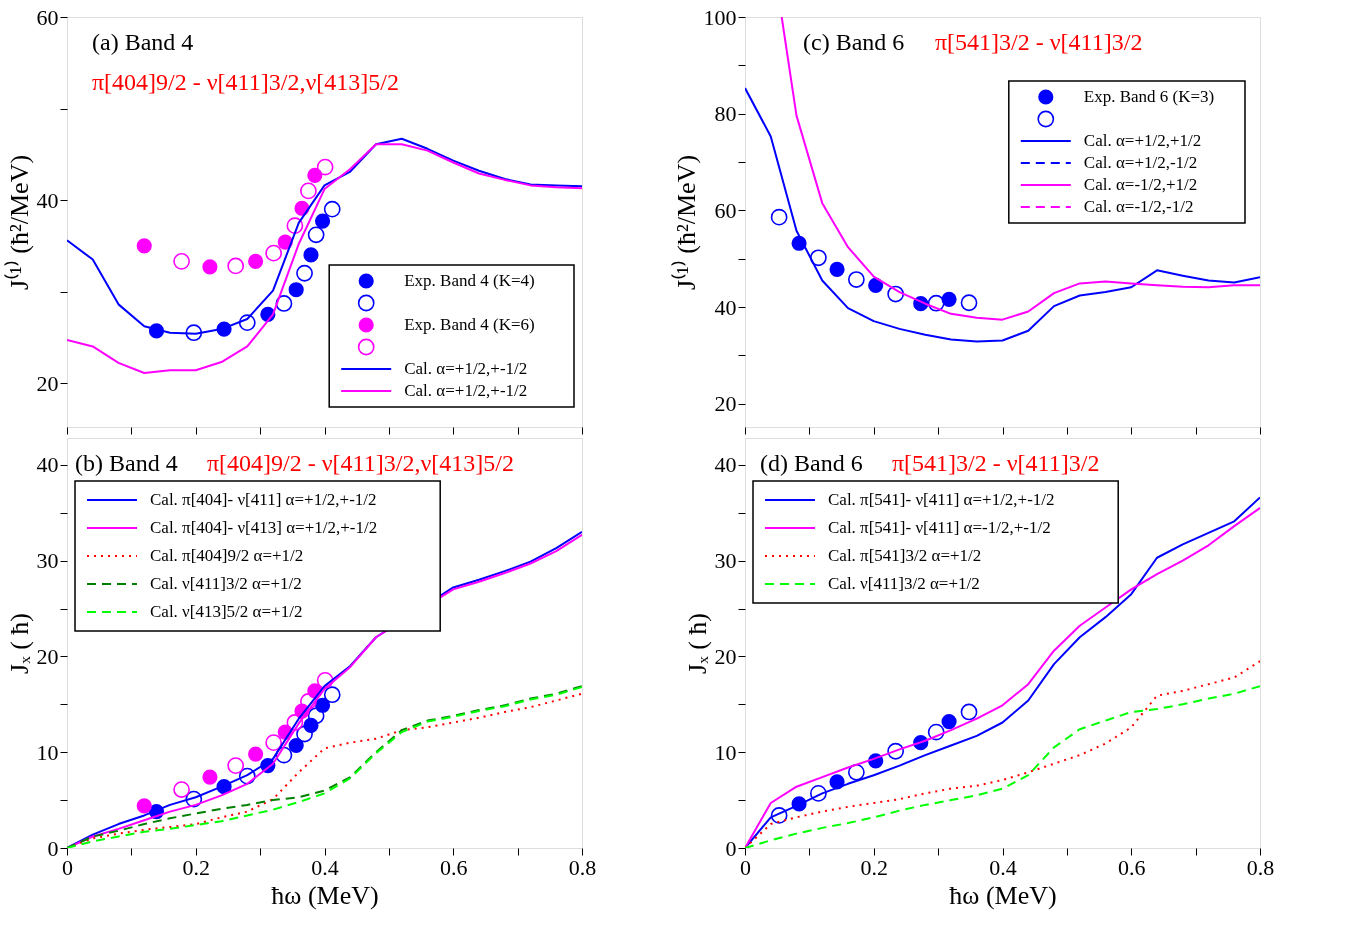  Describe the element at coordinates (1149, 96) in the screenshot. I see `legend-label: Exp. Band 6 (K=3)` at that location.